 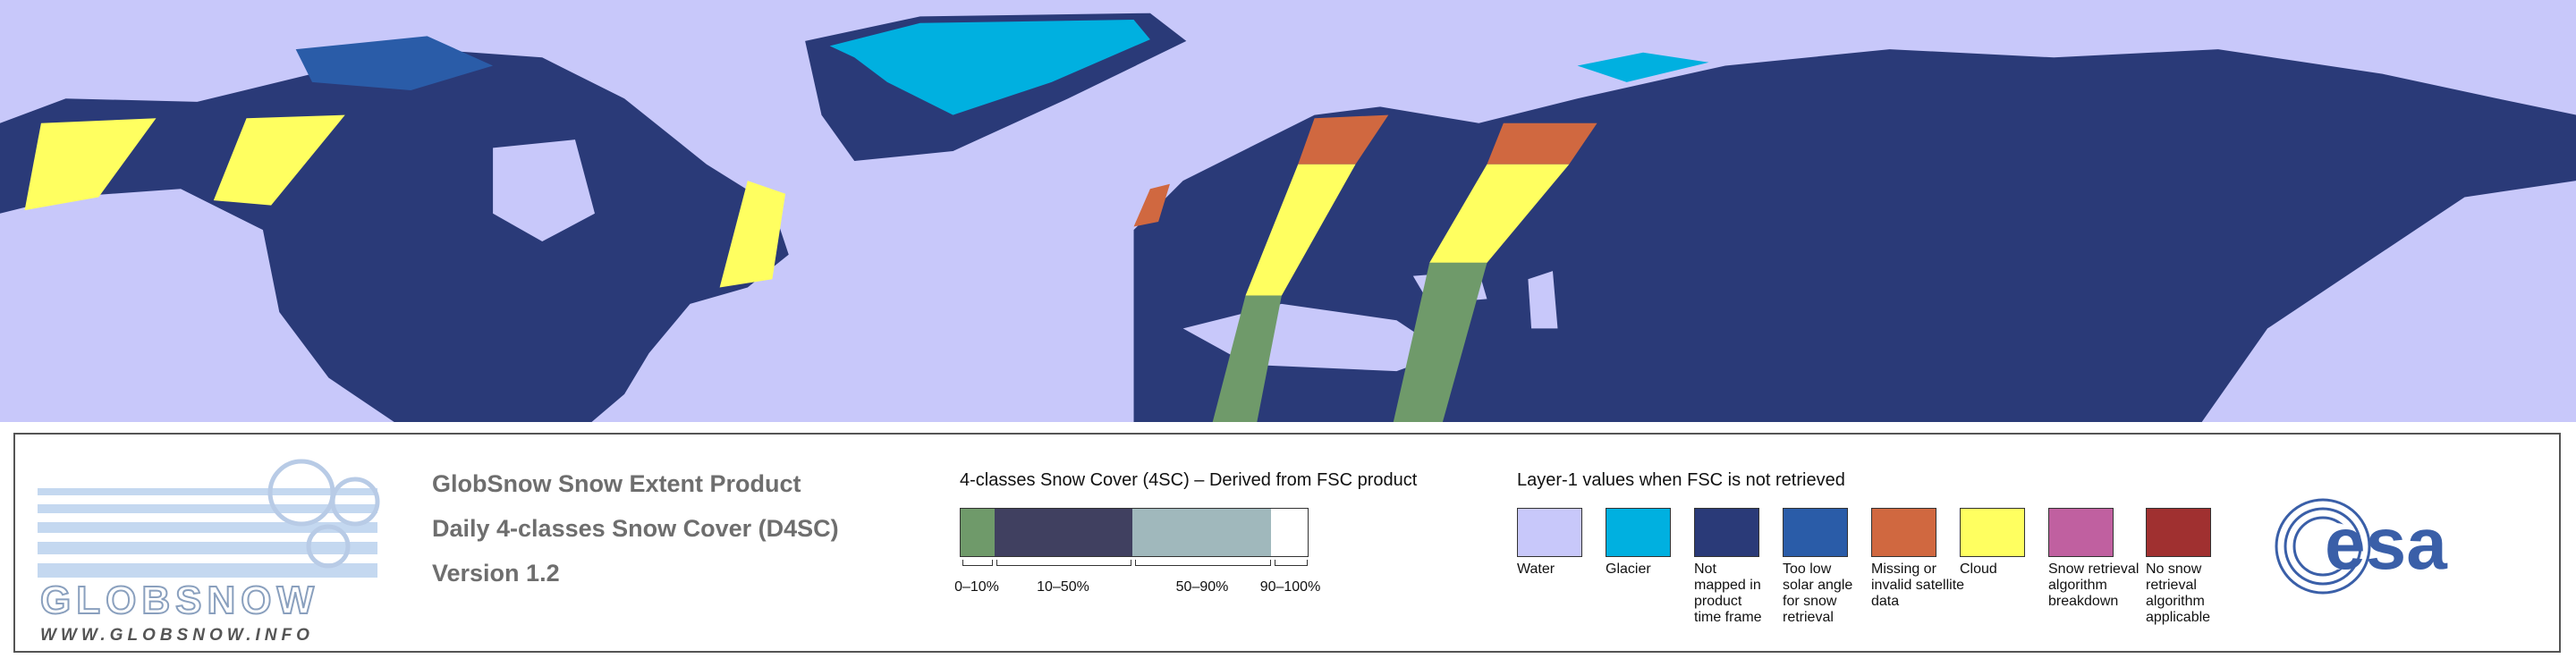 I want to click on layer1-label: Glacier, so click(x=1628, y=569).